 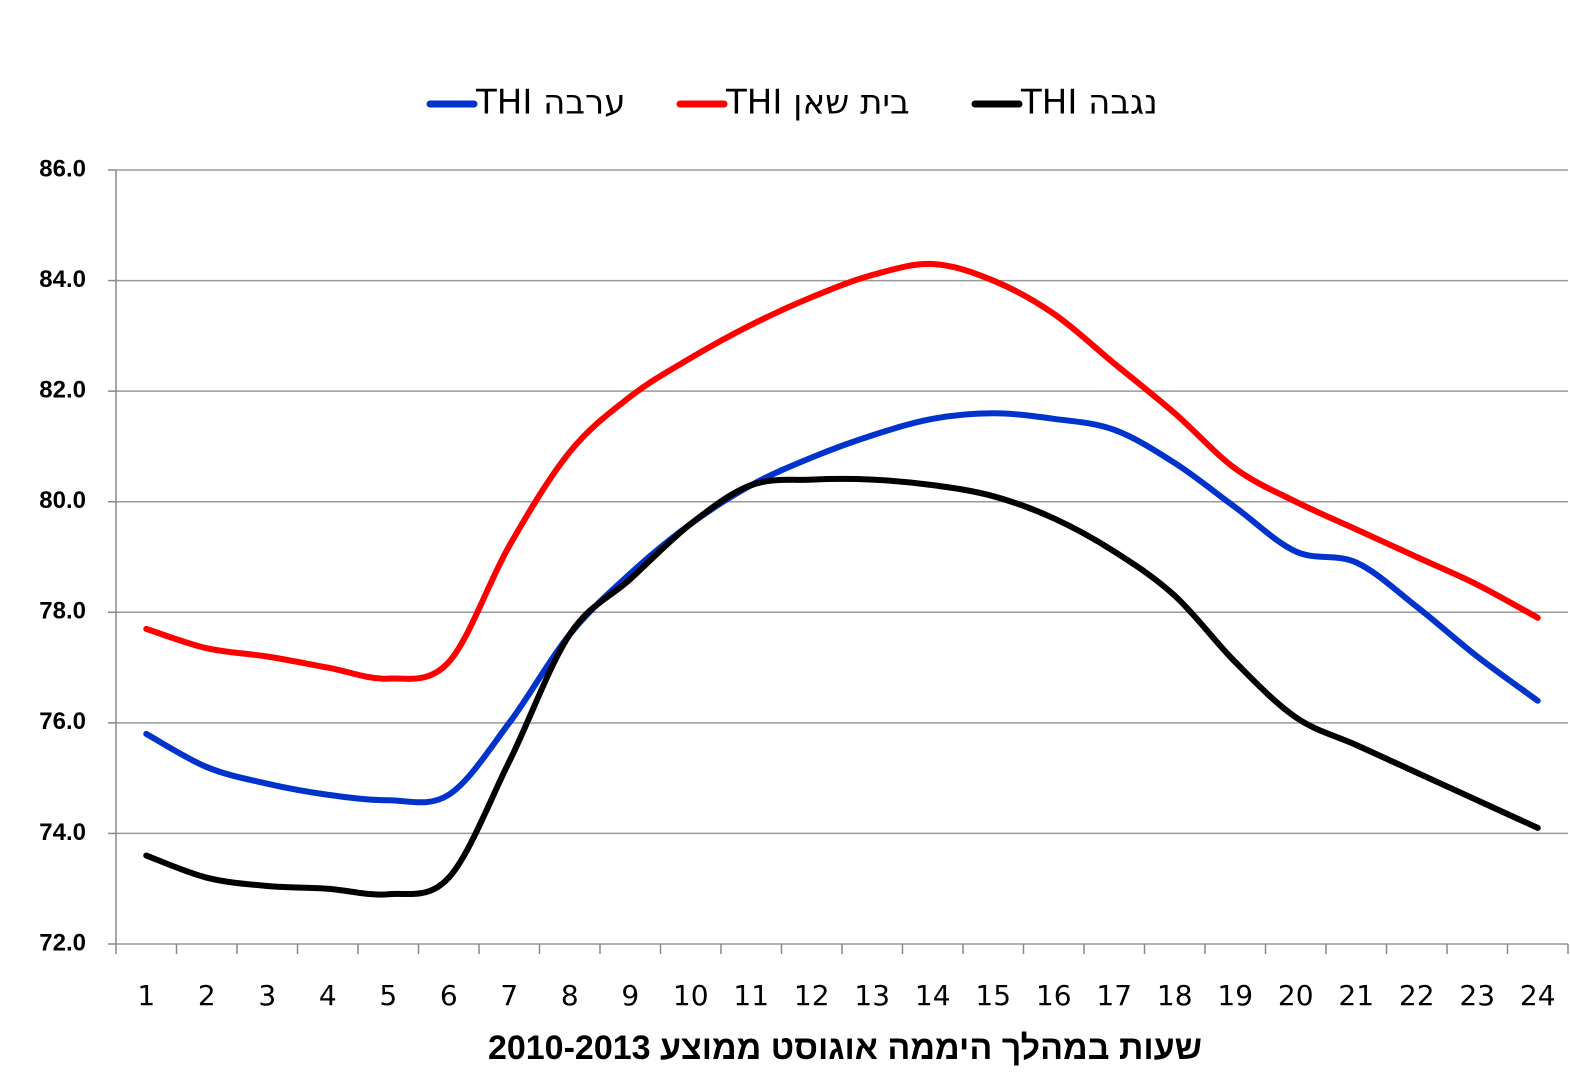 I want to click on y-tick-label: 78.0, so click(x=62, y=611).